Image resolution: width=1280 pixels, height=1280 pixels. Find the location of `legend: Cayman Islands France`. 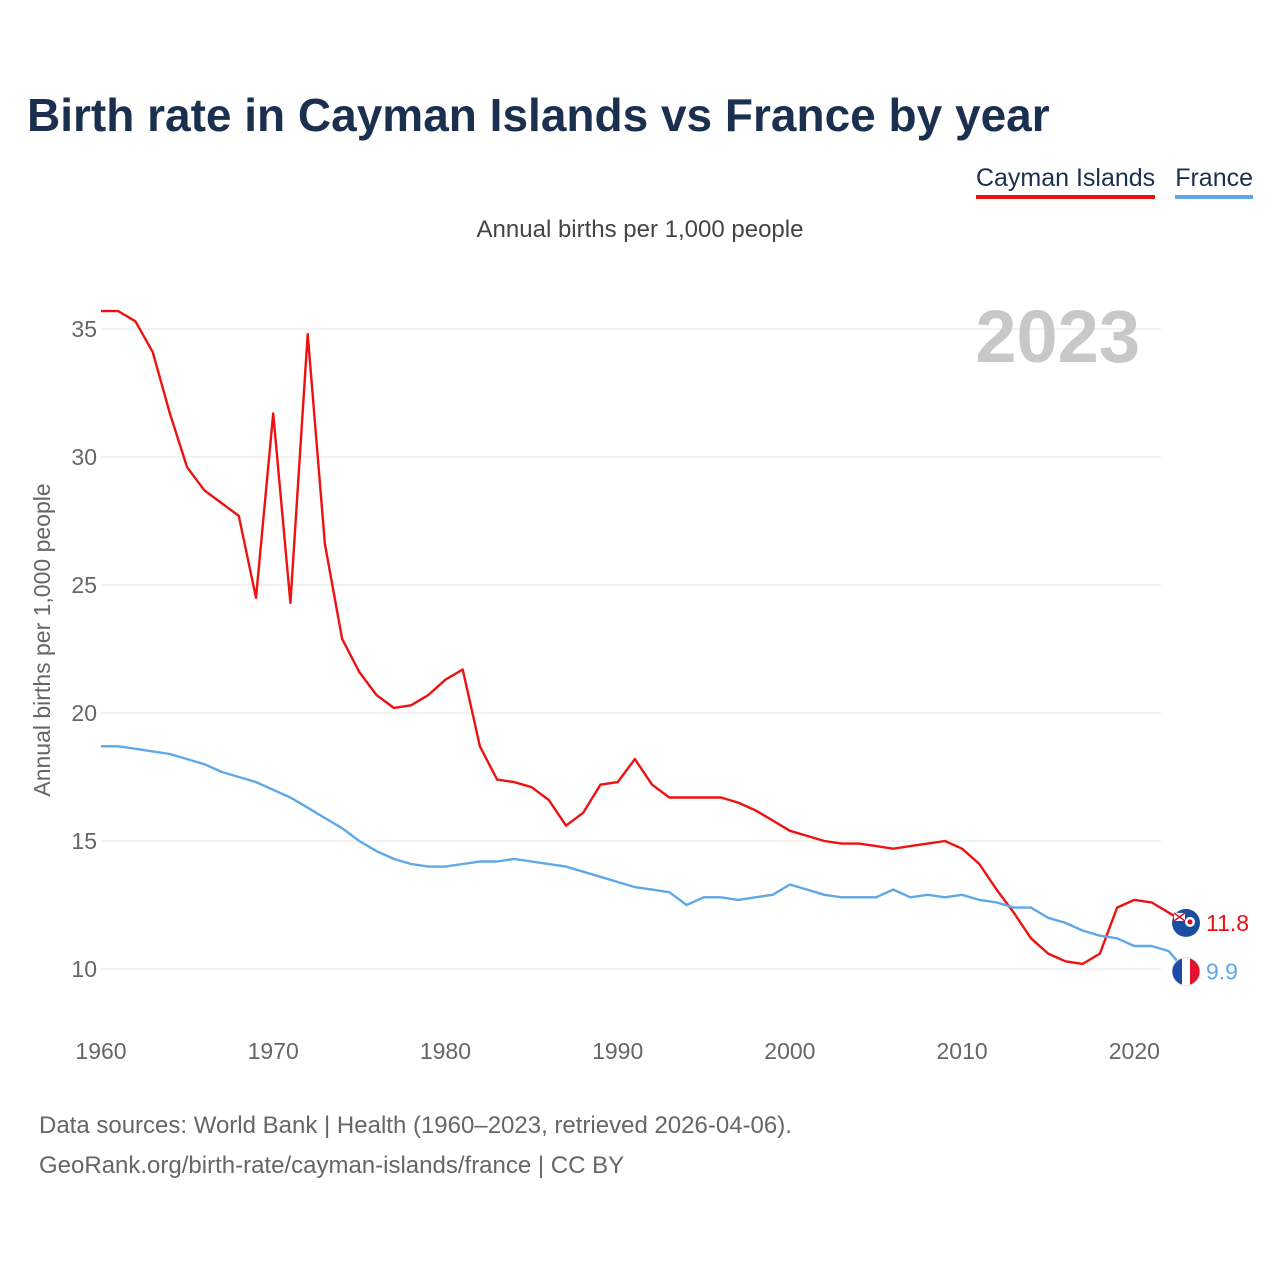

legend: Cayman Islands France is located at coordinates (1114, 181).